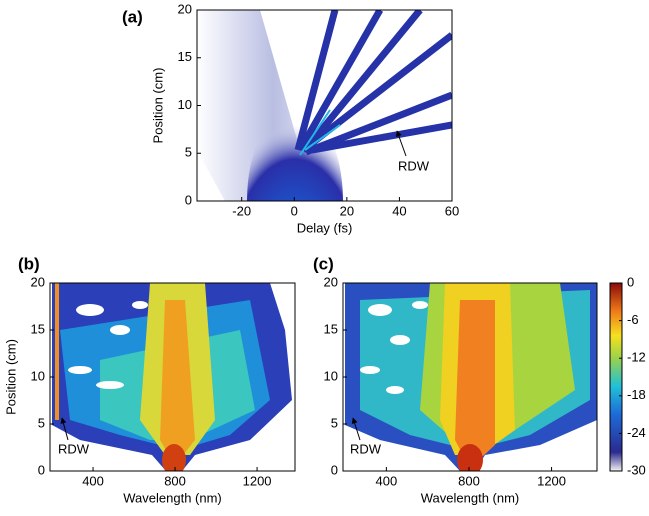 The image size is (649, 516). What do you see at coordinates (616, 377) in the screenshot?
I see `colorbar` at bounding box center [616, 377].